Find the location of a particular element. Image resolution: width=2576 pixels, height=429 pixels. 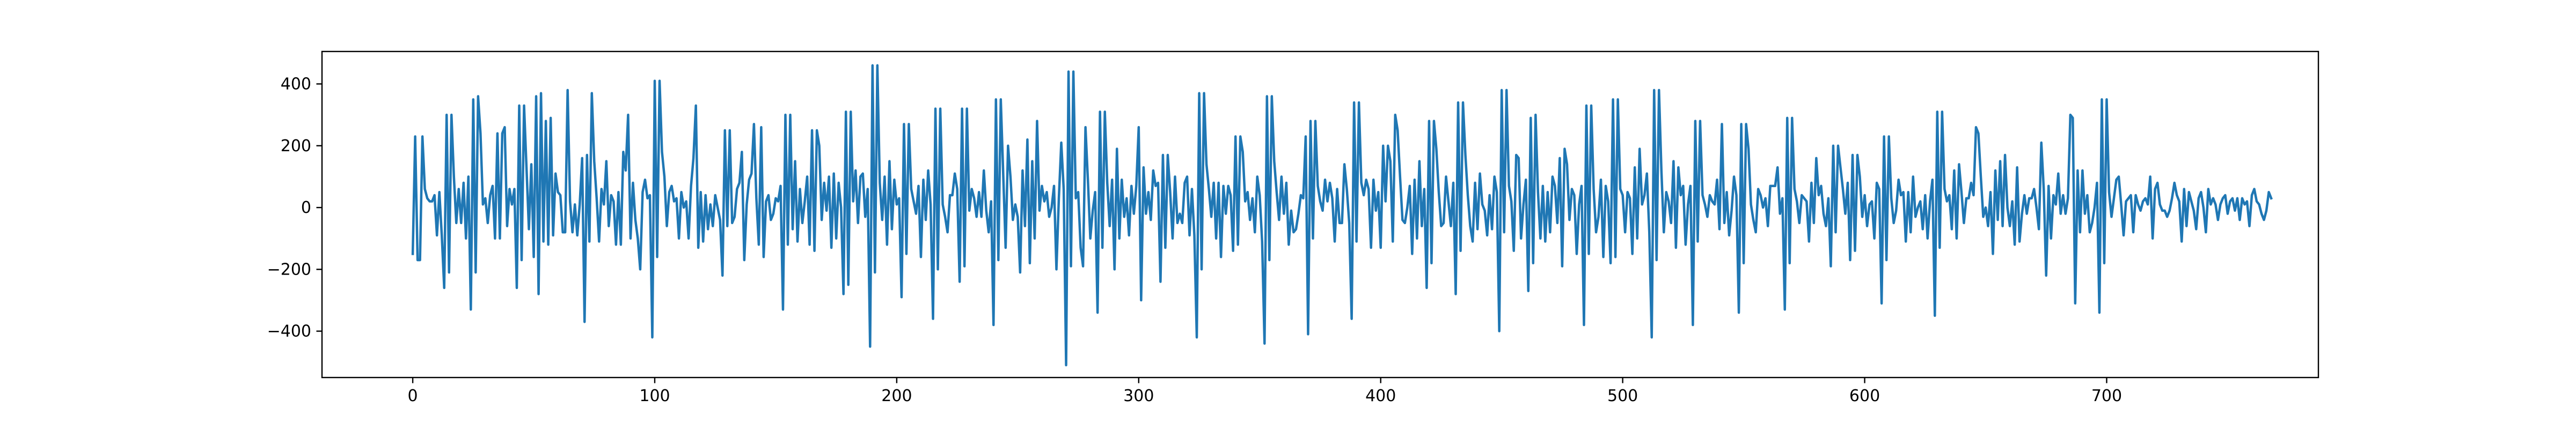

x-tick-label: 300 is located at coordinates (1138, 396).